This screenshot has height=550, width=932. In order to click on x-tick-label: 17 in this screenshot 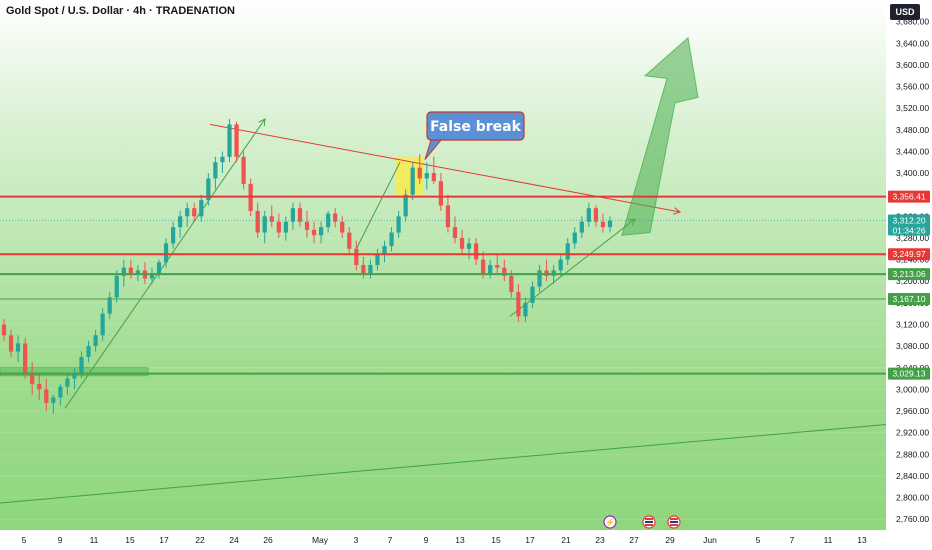, I will do `click(530, 540)`.